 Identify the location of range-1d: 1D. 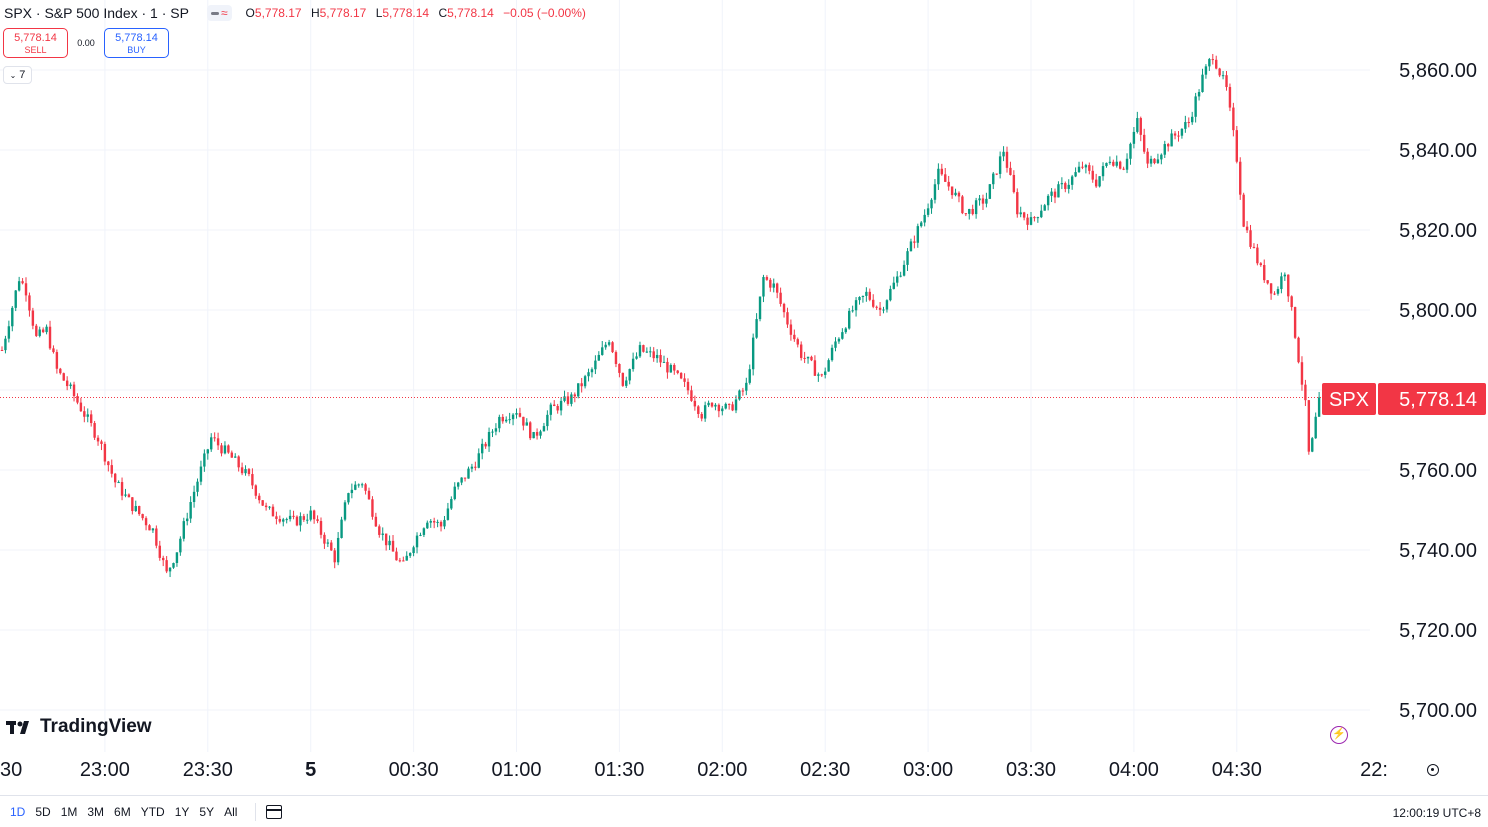
(18, 812).